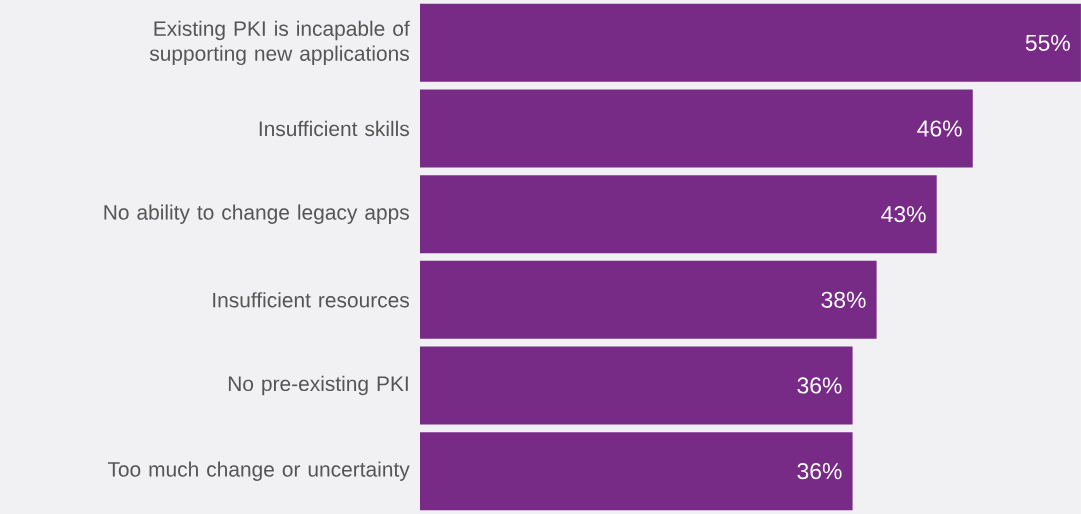  What do you see at coordinates (843, 299) in the screenshot?
I see `data-label: 38%` at bounding box center [843, 299].